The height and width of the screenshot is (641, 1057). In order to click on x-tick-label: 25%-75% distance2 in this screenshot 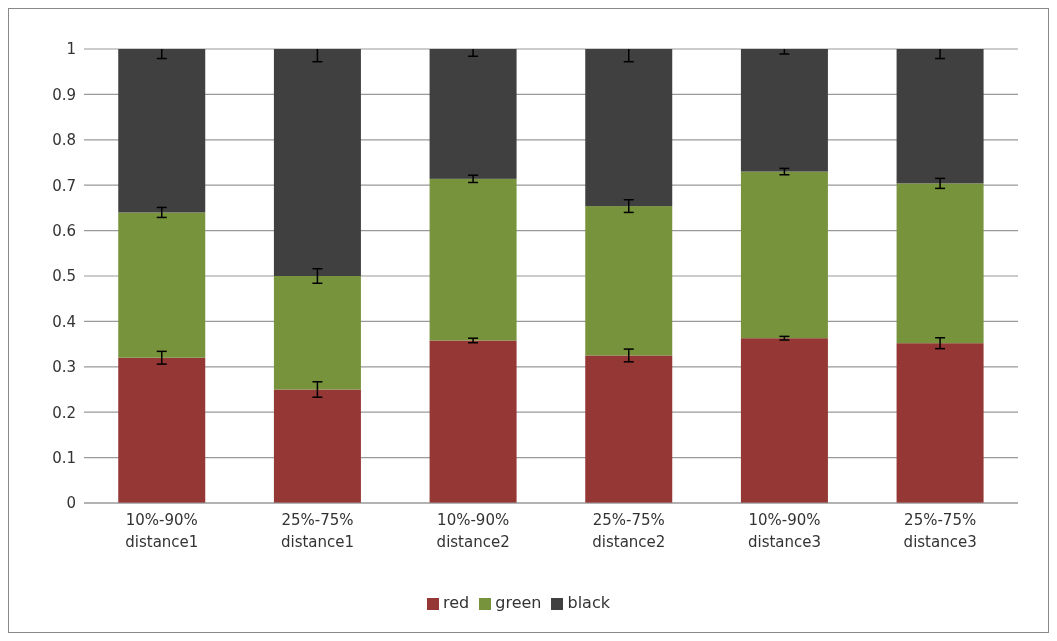, I will do `click(629, 531)`.